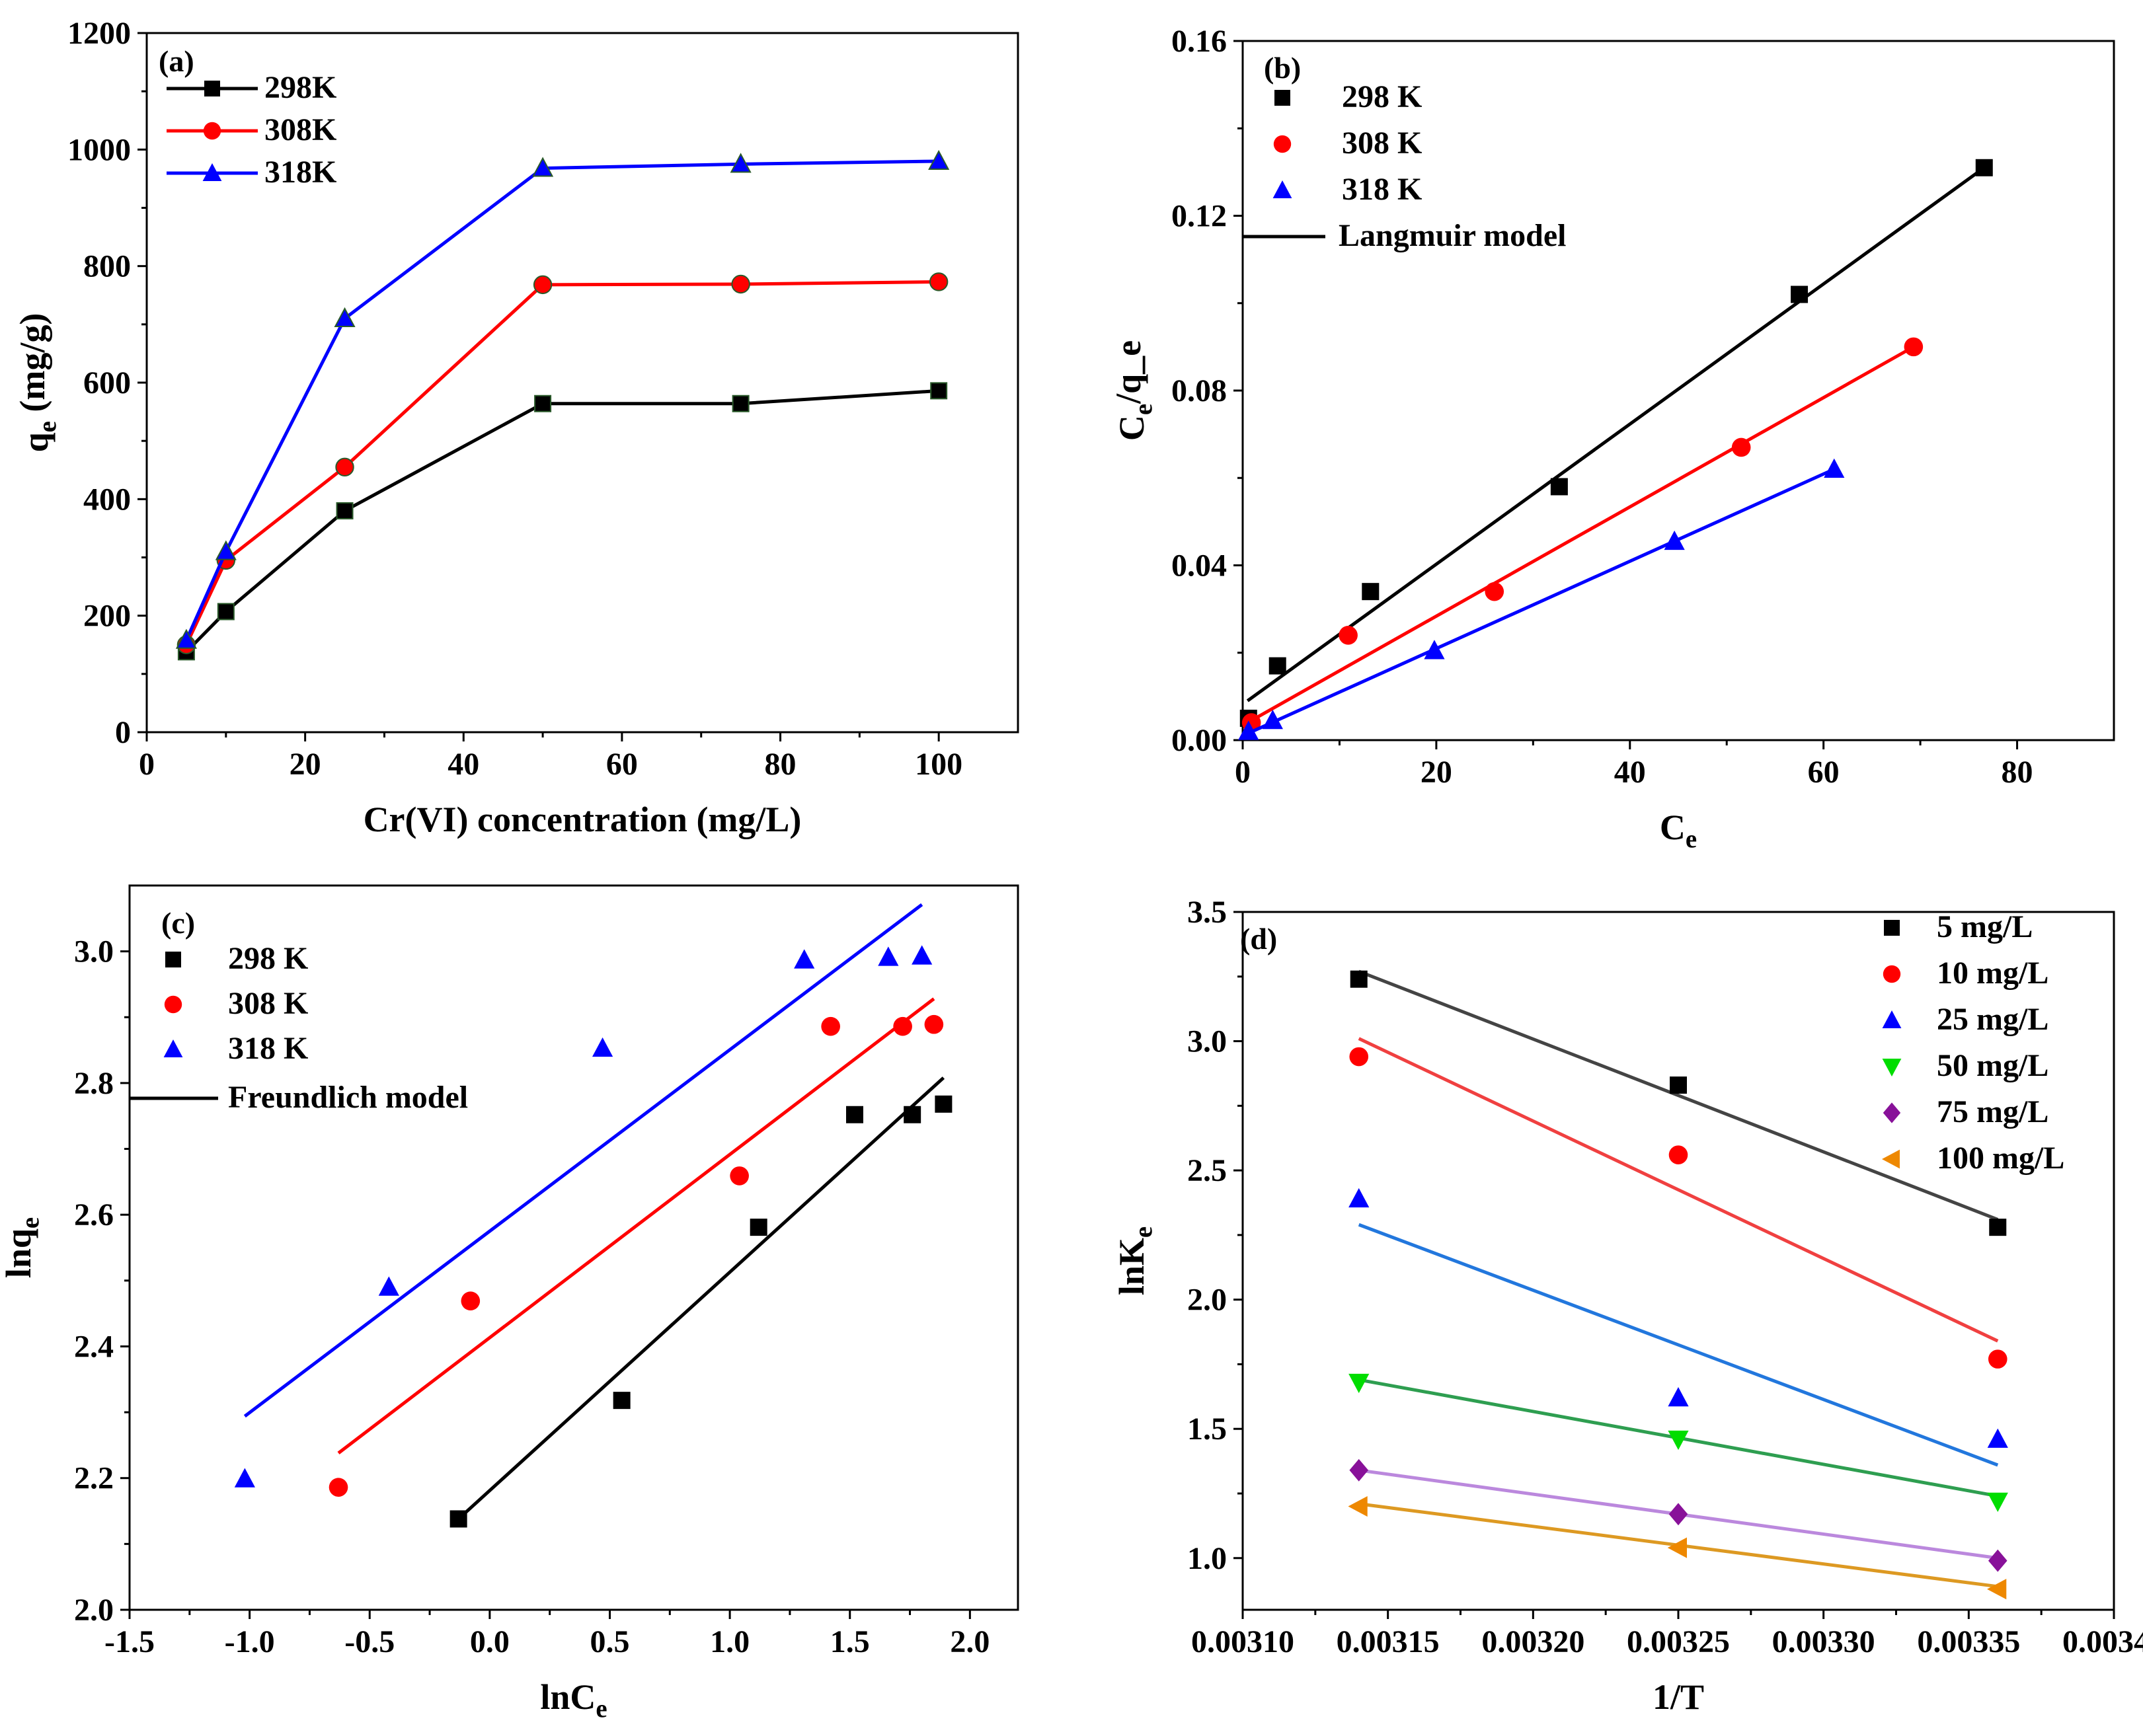 This screenshot has height=1736, width=2143. Describe the element at coordinates (1207, 912) in the screenshot. I see `y-tick-label: 3.5` at that location.